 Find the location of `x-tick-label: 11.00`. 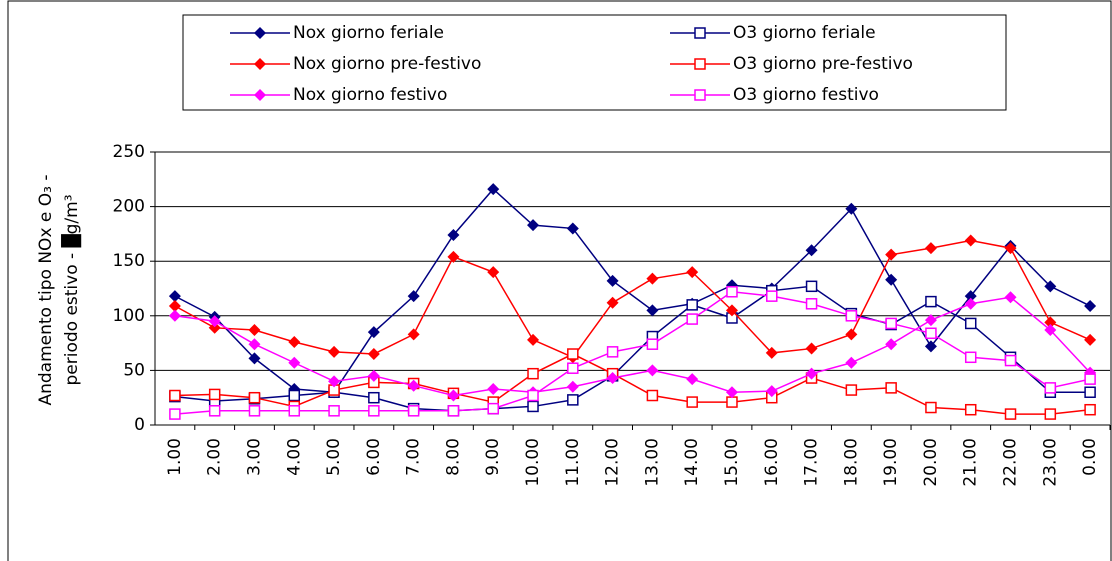

x-tick-label: 11.00 is located at coordinates (573, 462).